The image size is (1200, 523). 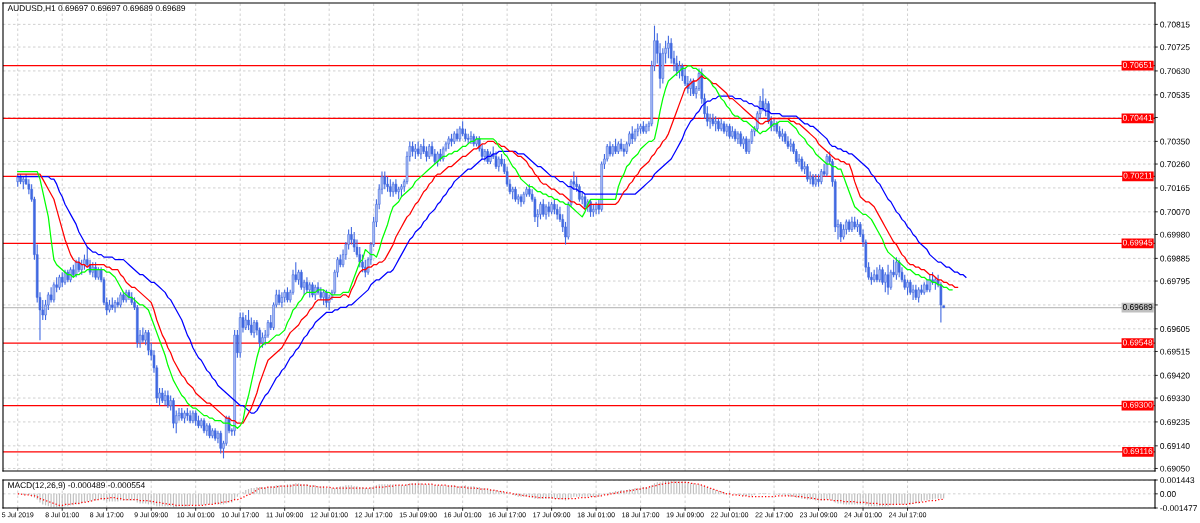 I want to click on y-tick-label: 0.70725, so click(x=1175, y=47).